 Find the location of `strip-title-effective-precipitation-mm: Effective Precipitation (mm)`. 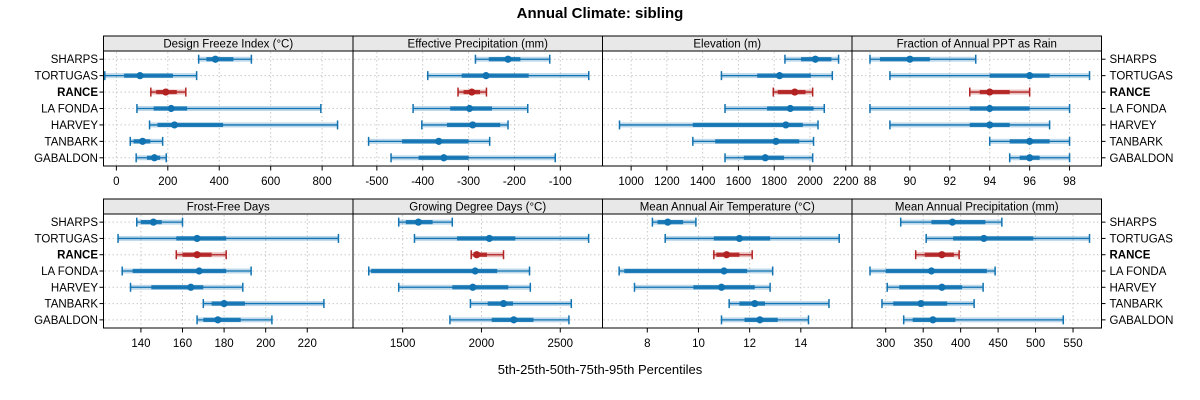

strip-title-effective-precipitation-mm: Effective Precipitation (mm) is located at coordinates (478, 45).